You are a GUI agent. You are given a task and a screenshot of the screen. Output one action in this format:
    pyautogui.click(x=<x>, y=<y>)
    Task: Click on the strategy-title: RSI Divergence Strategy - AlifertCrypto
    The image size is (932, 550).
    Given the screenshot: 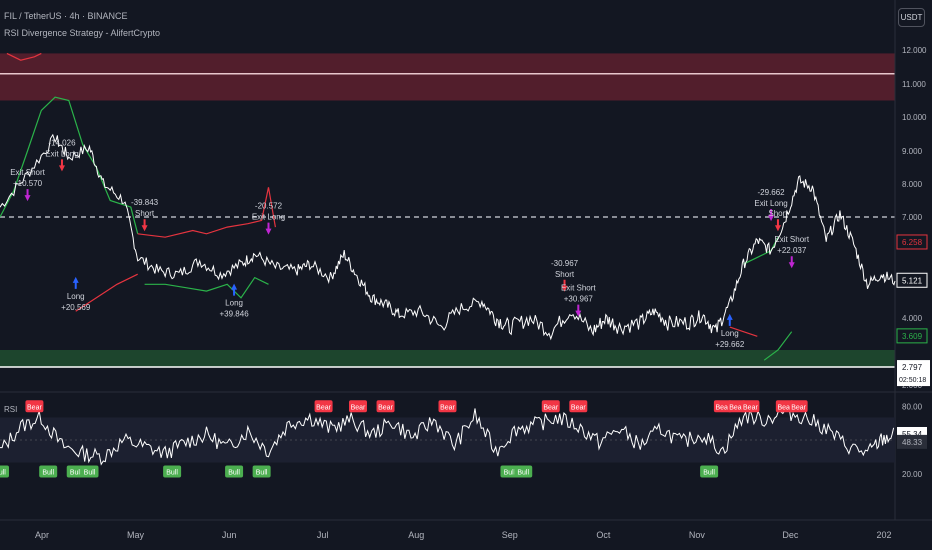 What is the action you would take?
    pyautogui.click(x=82, y=33)
    